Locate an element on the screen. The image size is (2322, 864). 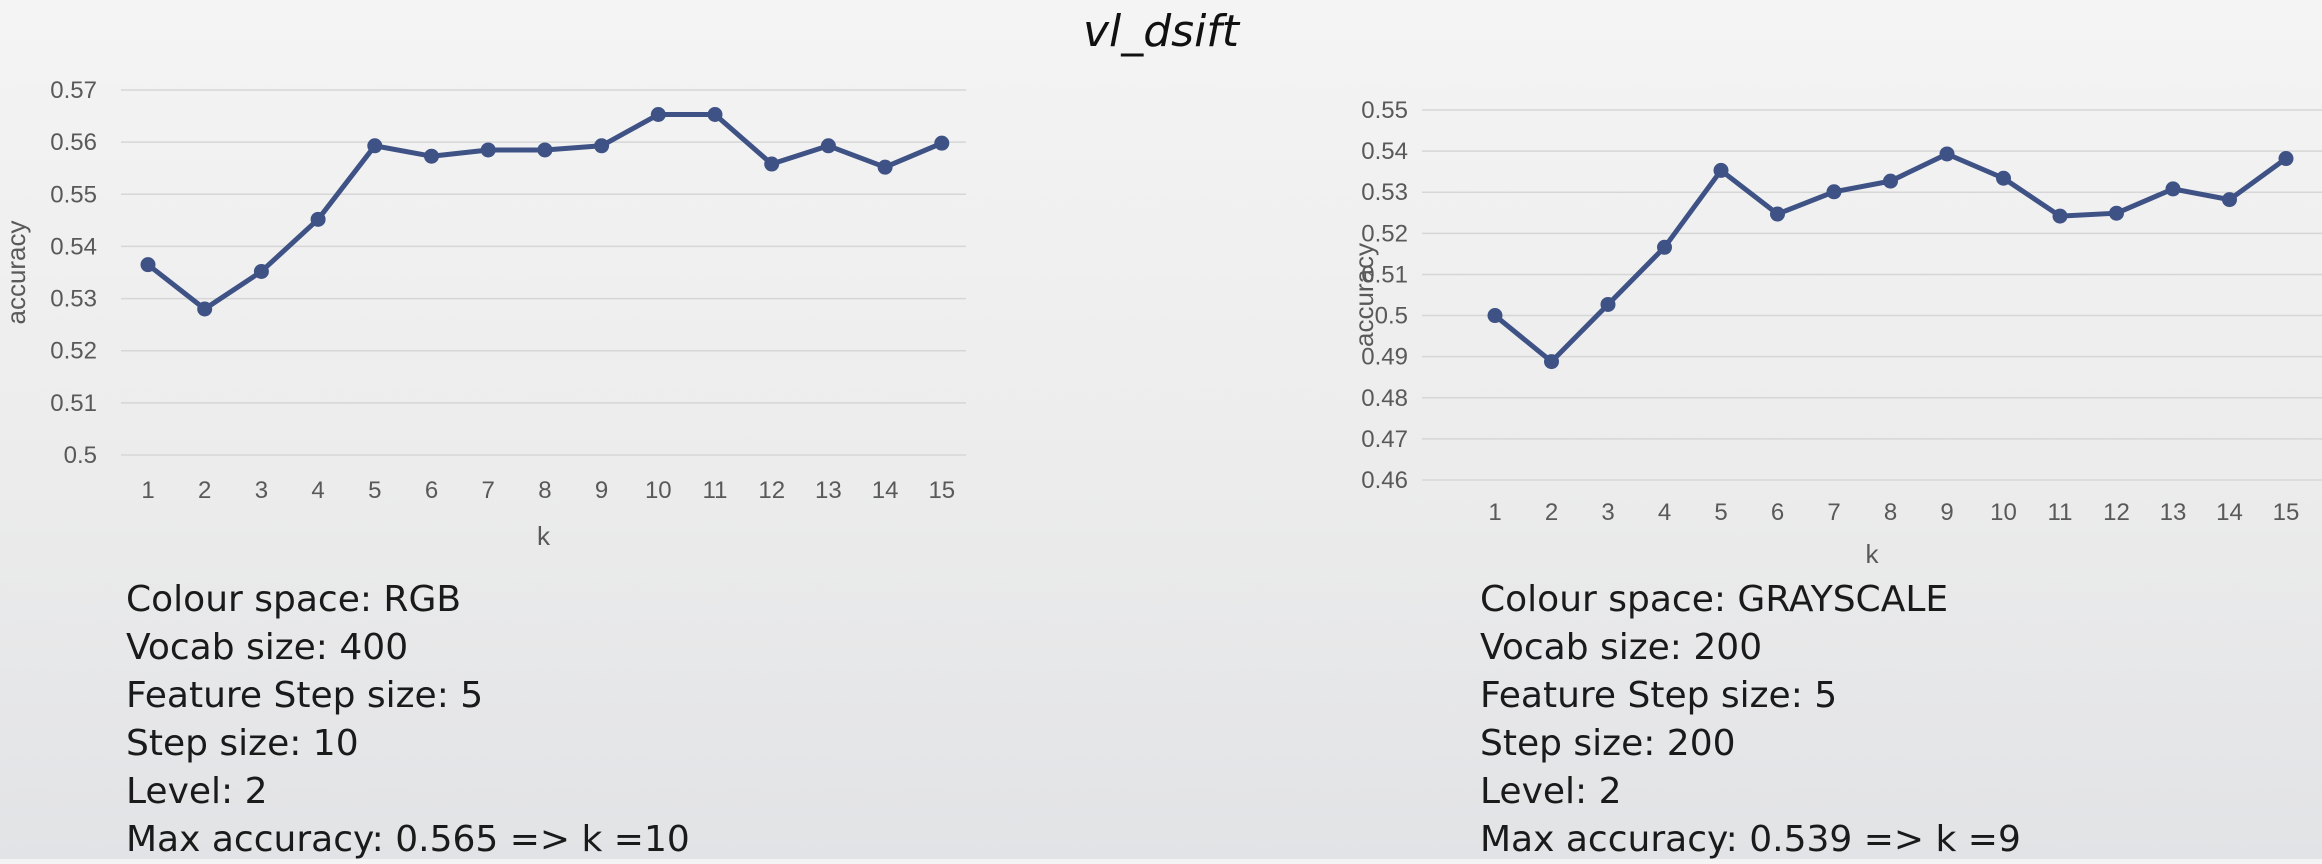
colour-space-text: Colour space: GRAYSCALE is located at coordinates (1714, 599).